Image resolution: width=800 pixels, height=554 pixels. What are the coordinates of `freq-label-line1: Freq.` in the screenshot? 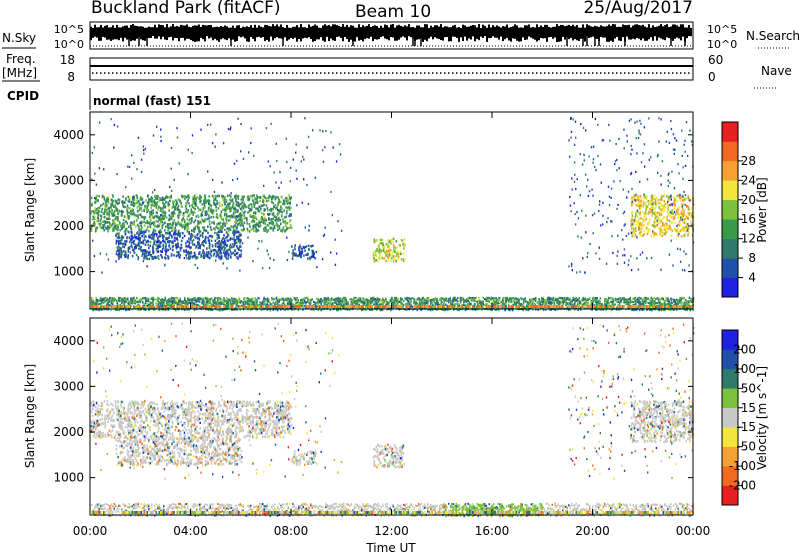 It's located at (21, 59).